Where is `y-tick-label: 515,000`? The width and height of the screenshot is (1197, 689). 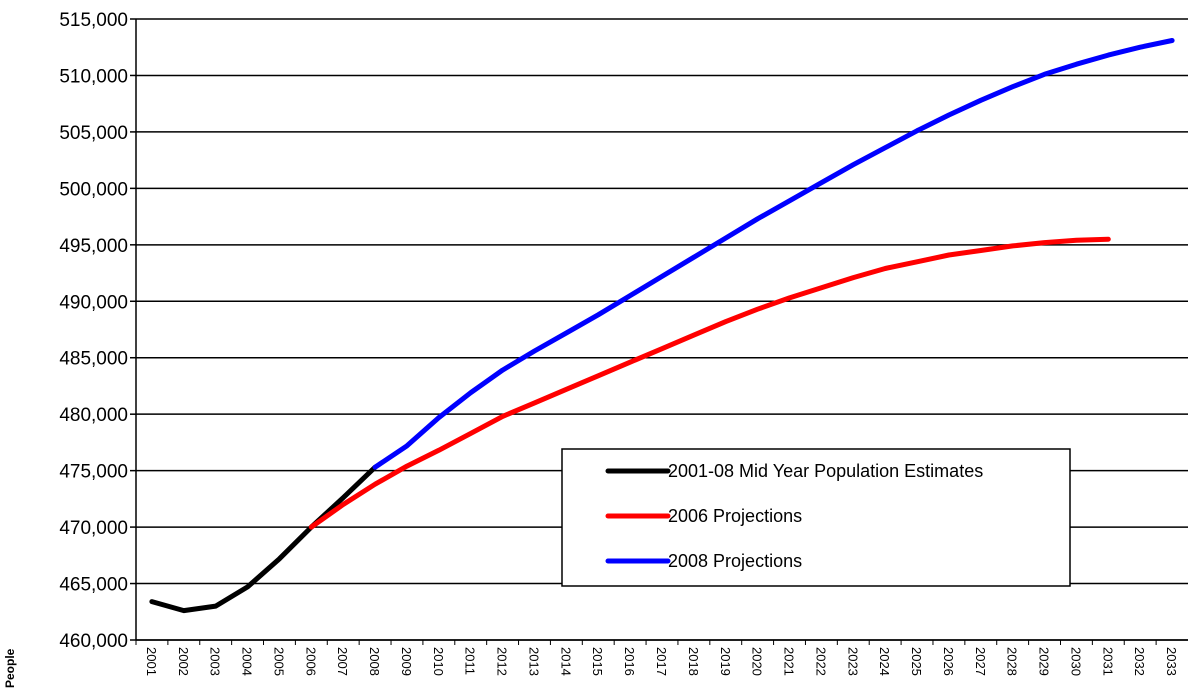
y-tick-label: 515,000 is located at coordinates (93, 20).